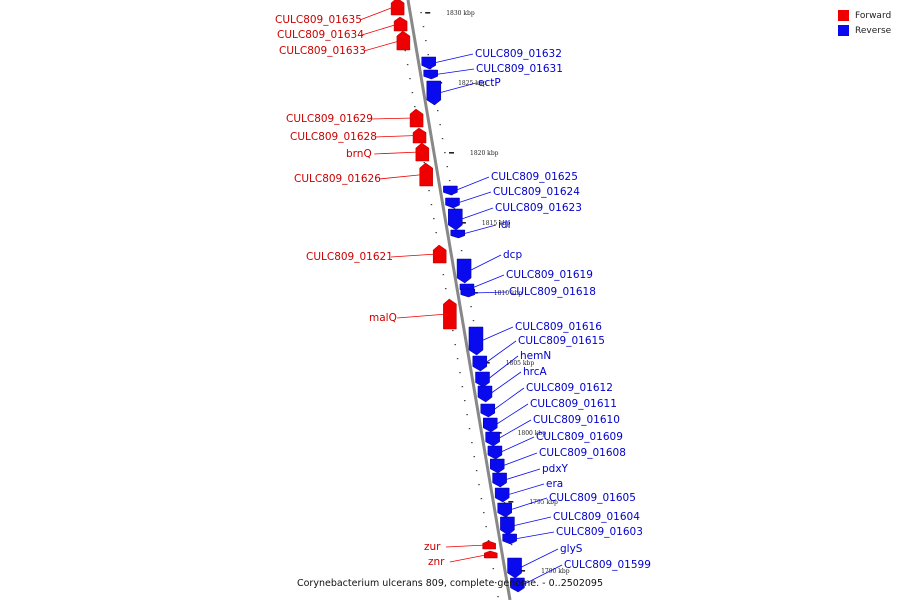 The width and height of the screenshot is (900, 600). What do you see at coordinates (485, 394) in the screenshot?
I see `gene-hrcA-feature` at bounding box center [485, 394].